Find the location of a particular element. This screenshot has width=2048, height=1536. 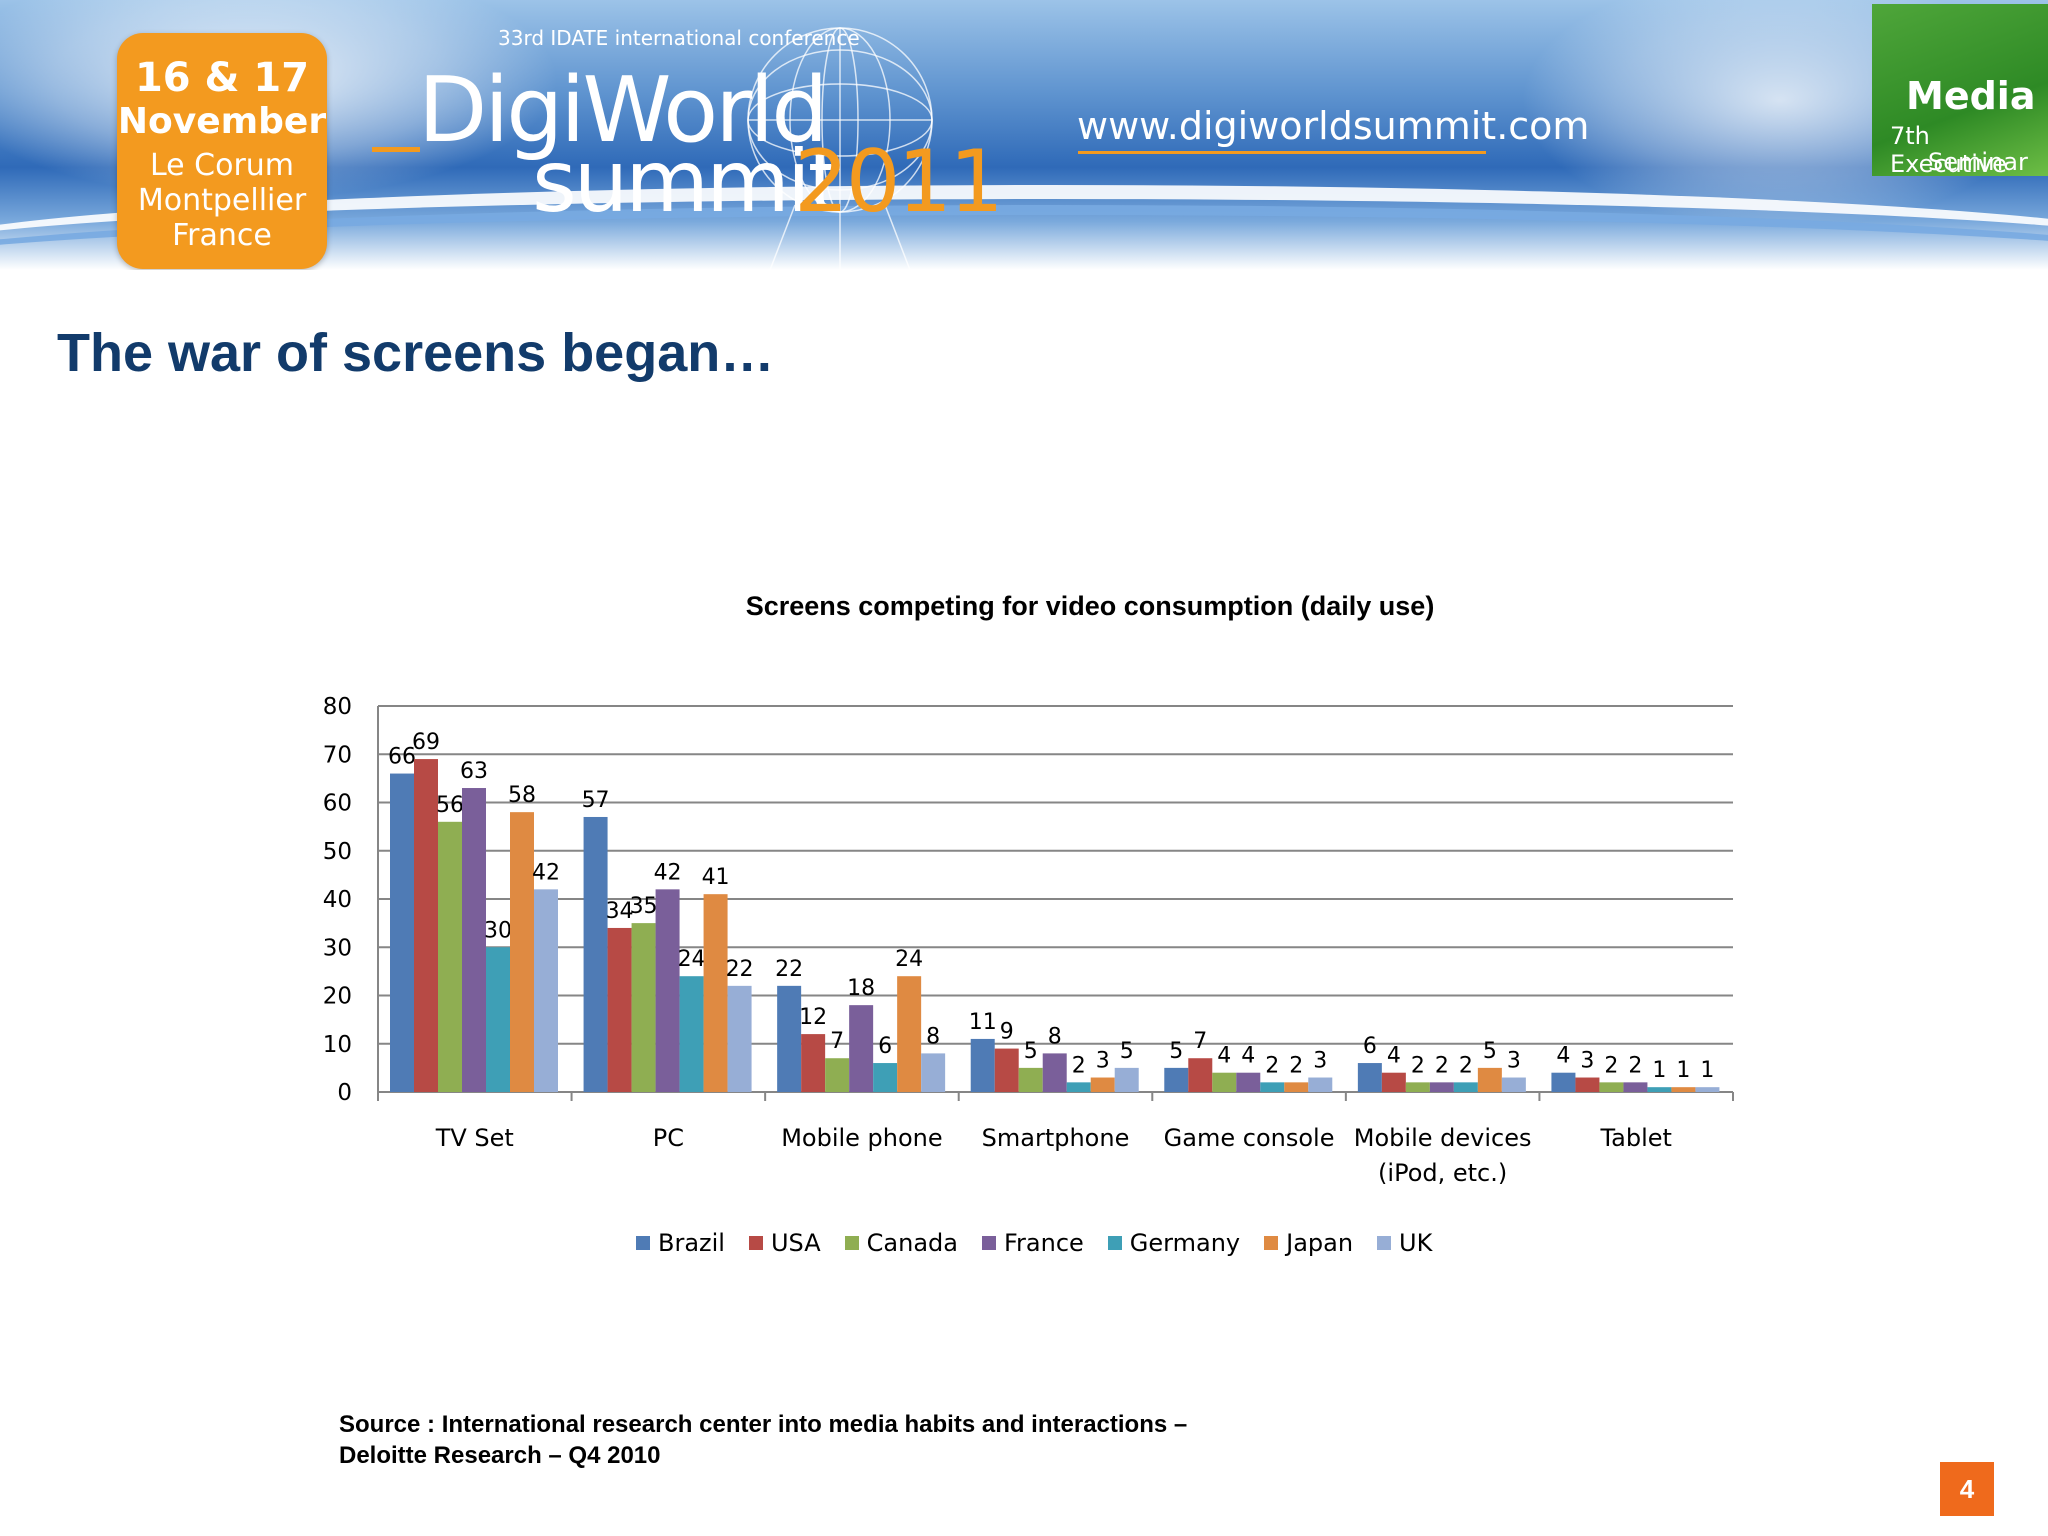

legend-label: Germany is located at coordinates (1185, 1243).